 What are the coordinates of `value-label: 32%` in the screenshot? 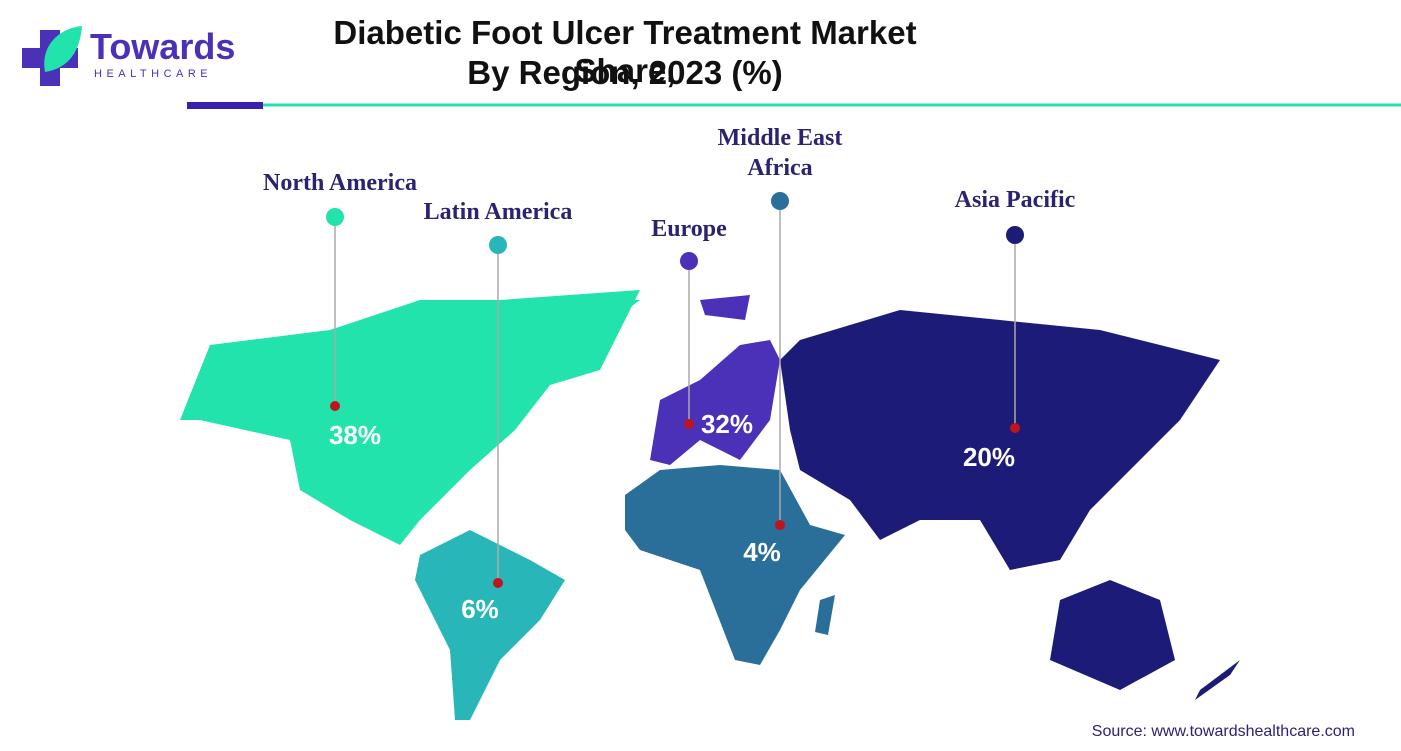 It's located at (727, 424).